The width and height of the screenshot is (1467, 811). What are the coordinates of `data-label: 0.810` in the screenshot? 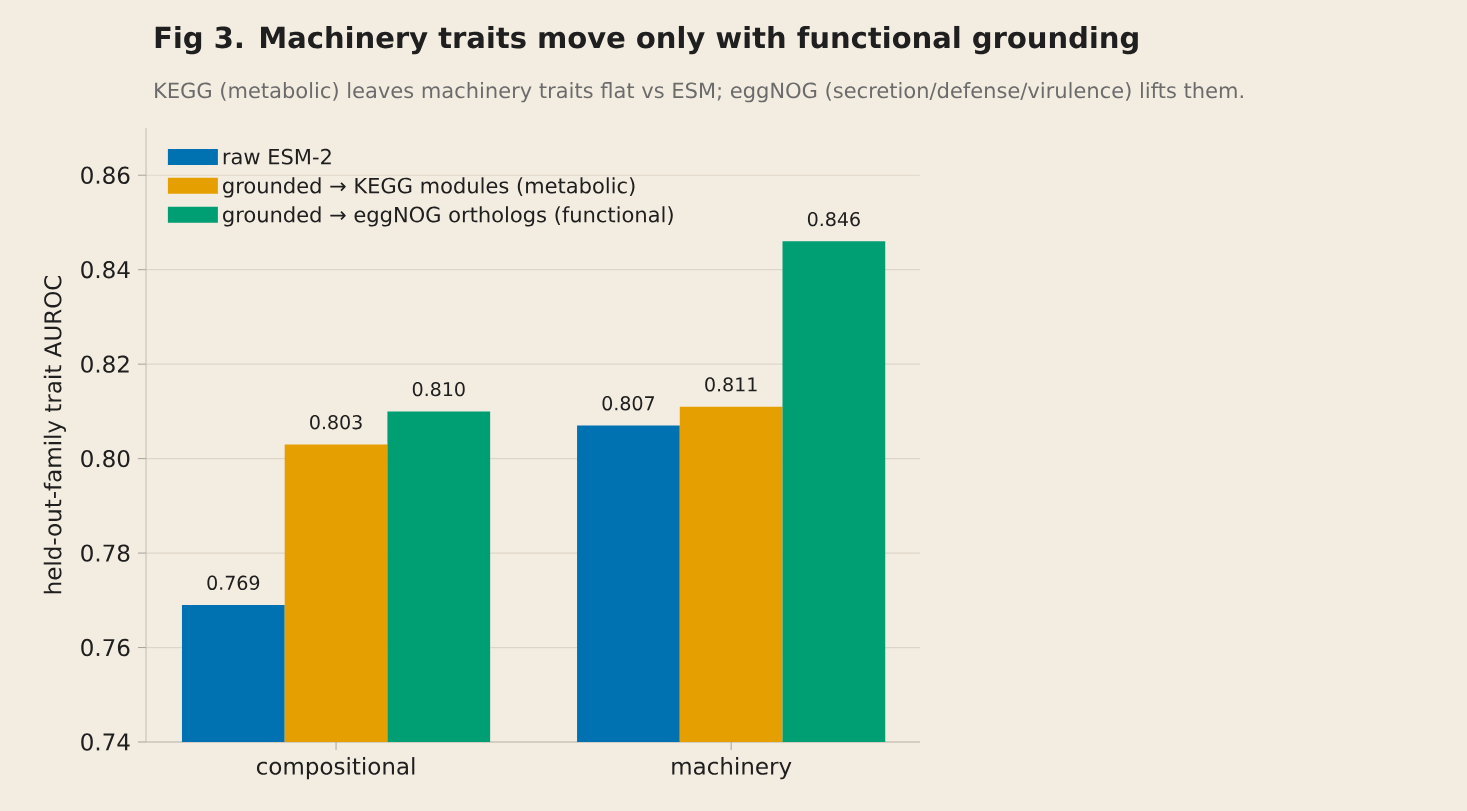 It's located at (438, 389).